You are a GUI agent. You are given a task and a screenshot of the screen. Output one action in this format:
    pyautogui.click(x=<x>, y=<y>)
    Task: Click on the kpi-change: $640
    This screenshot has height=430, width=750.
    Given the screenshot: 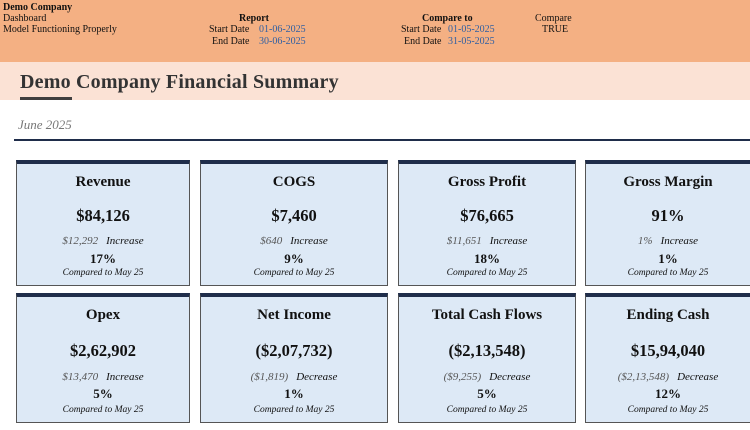 What is the action you would take?
    pyautogui.click(x=271, y=241)
    